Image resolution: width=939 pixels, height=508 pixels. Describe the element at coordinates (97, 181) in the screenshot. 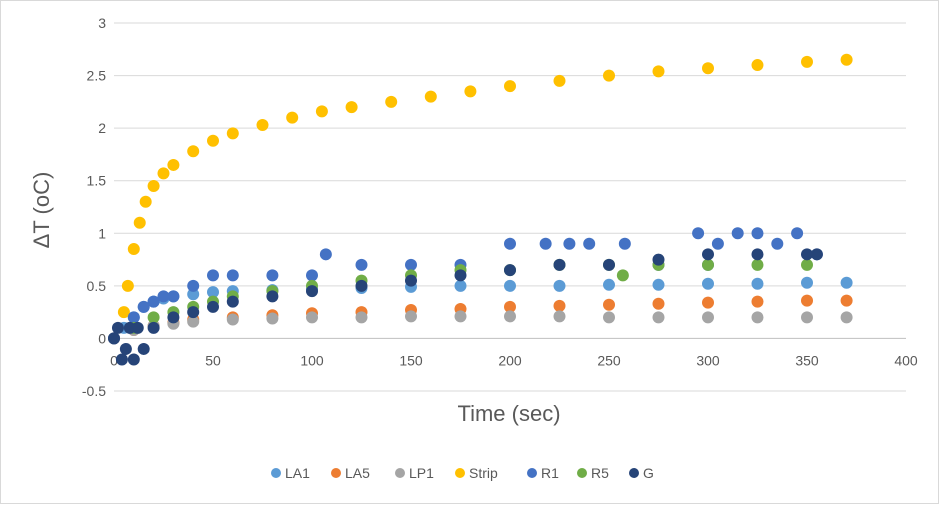

I see `y-tick-label: 1.5` at that location.